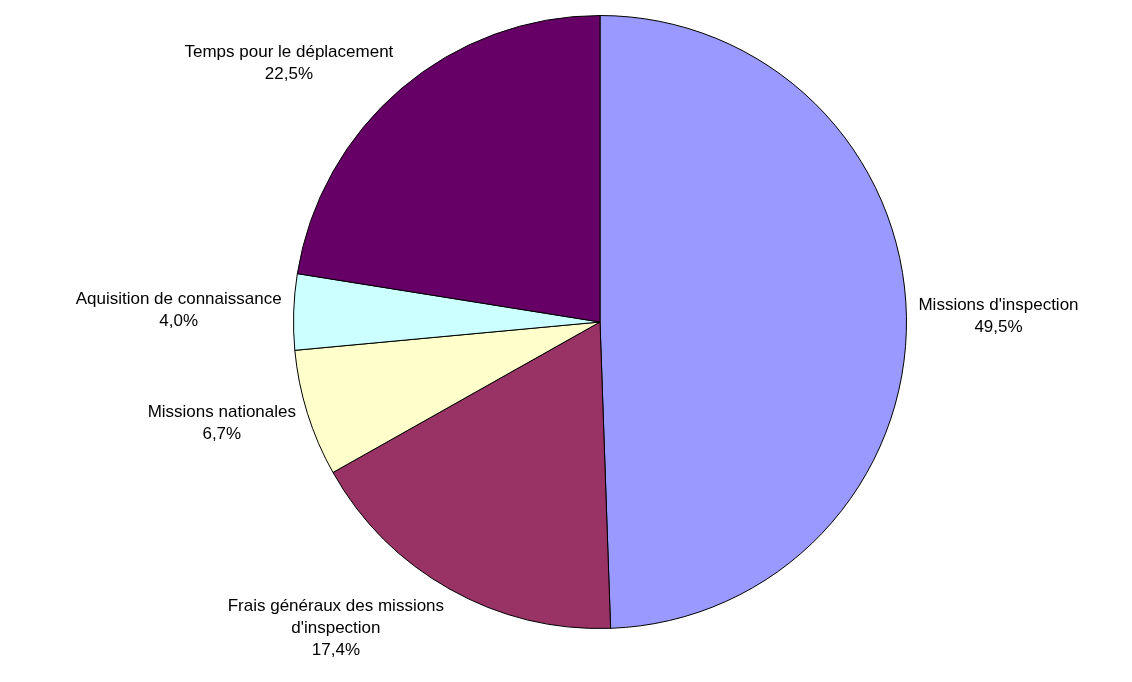 The width and height of the screenshot is (1132, 682). I want to click on data-label: 6,7%, so click(222, 434).